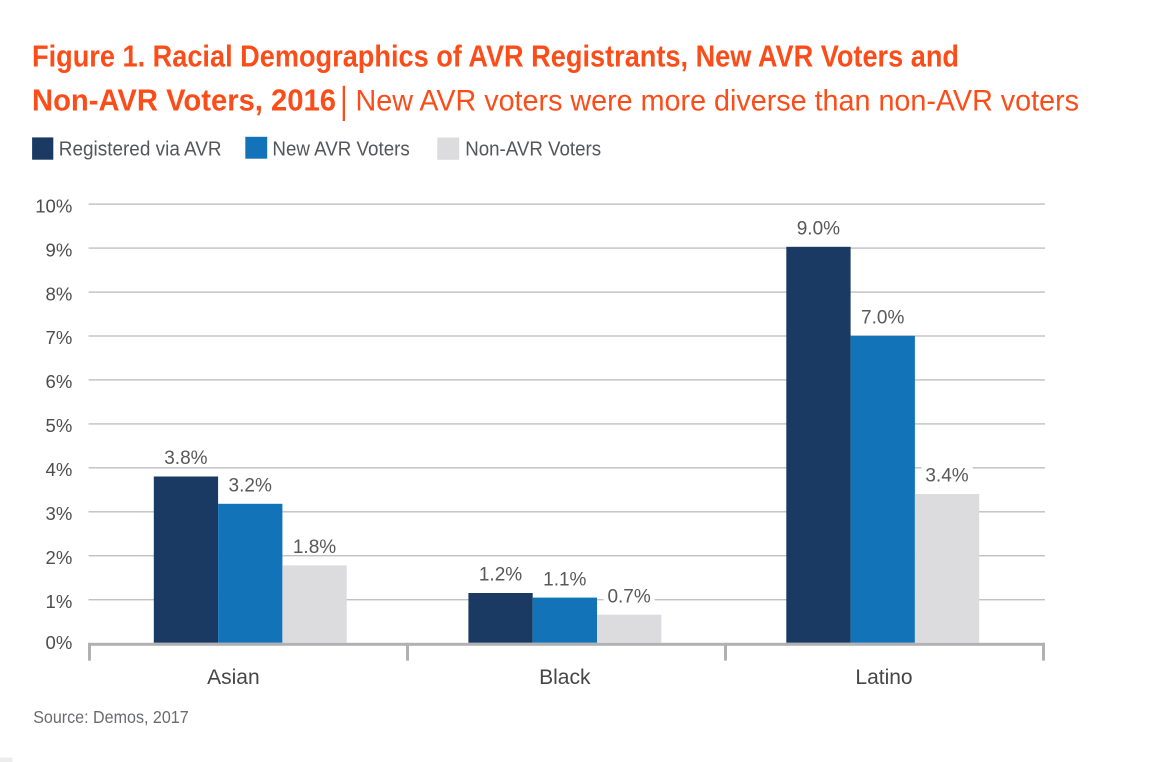 This screenshot has width=1150, height=762. I want to click on svg-text: Asian, so click(233, 677).